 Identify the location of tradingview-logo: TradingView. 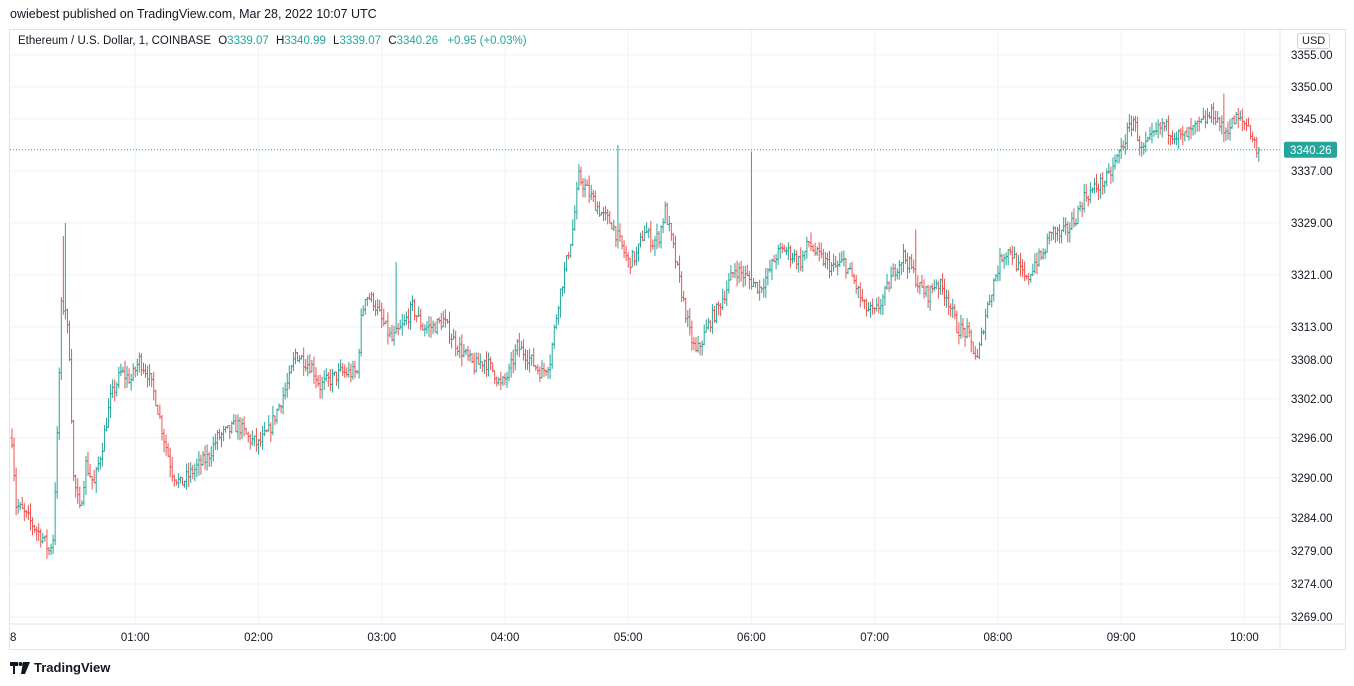
(60, 667).